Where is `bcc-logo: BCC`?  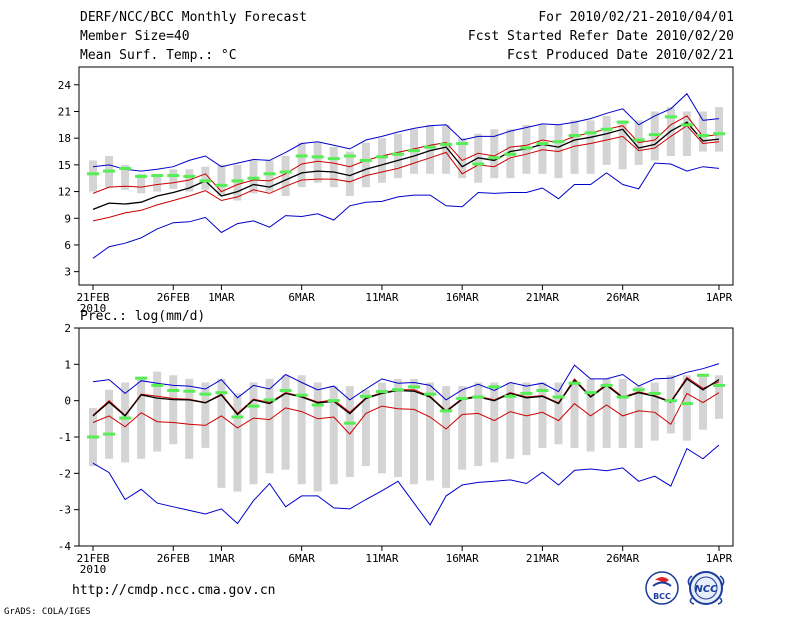
bcc-logo: BCC is located at coordinates (662, 588).